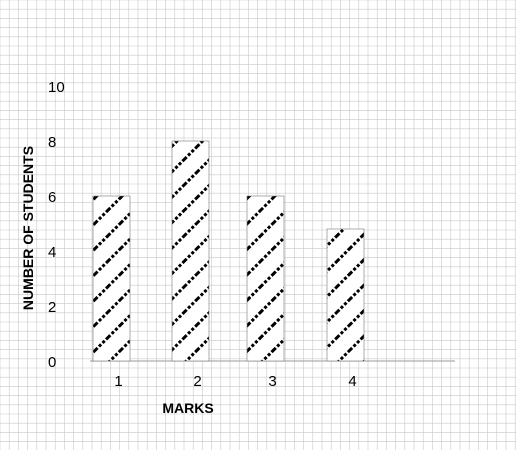 The height and width of the screenshot is (450, 516). Describe the element at coordinates (52, 197) in the screenshot. I see `y-tick-label: 6` at that location.